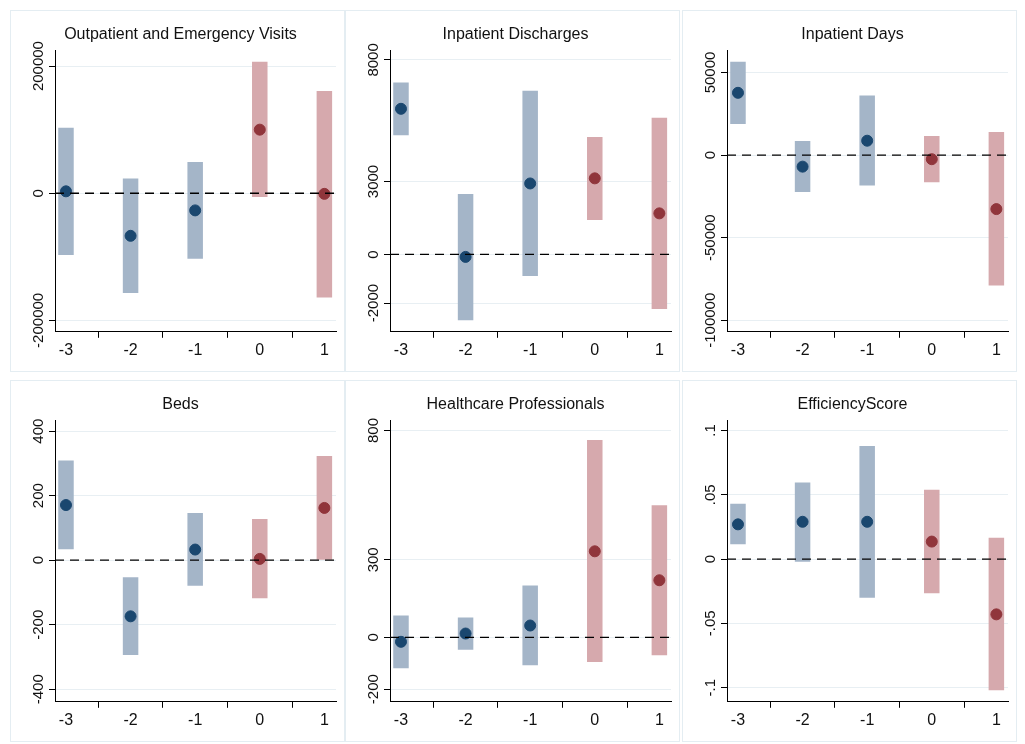 The image size is (1025, 744). What do you see at coordinates (372, 431) in the screenshot?
I see `y-tick-label: 800` at bounding box center [372, 431].